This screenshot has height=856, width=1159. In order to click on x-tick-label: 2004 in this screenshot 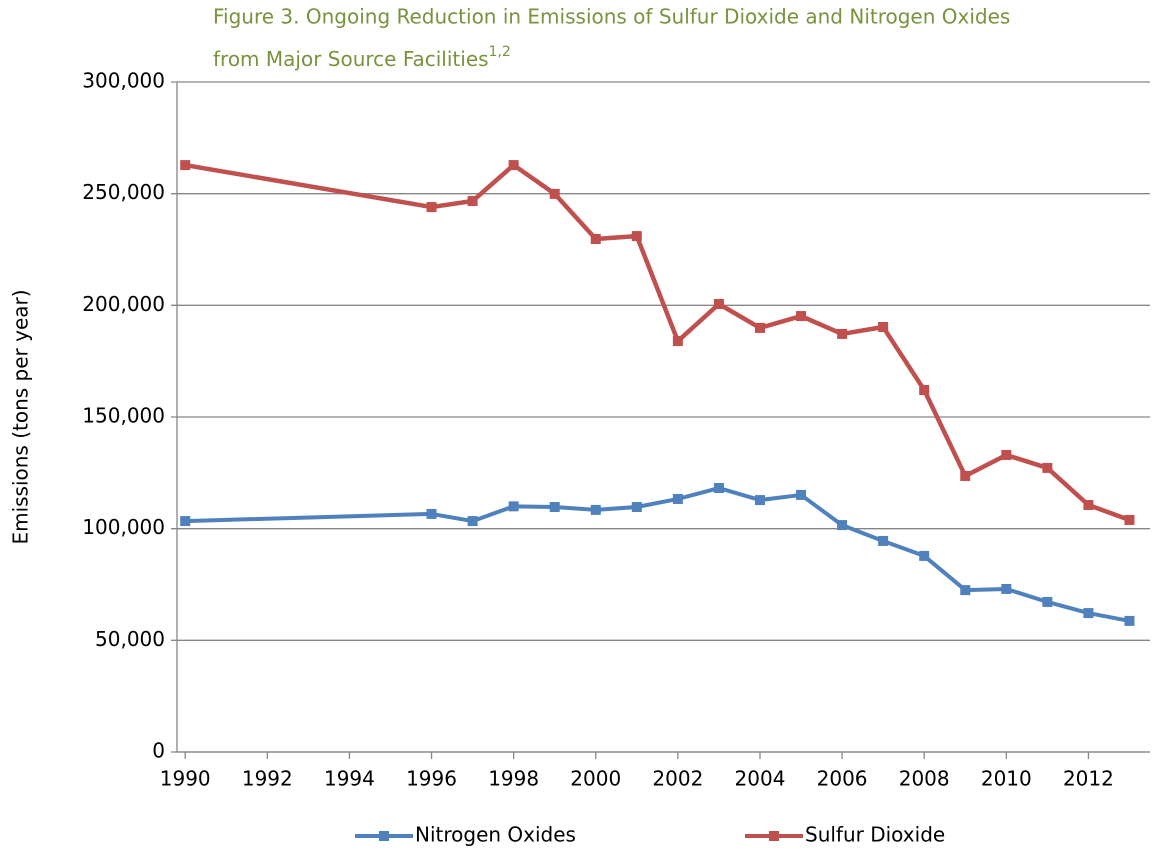, I will do `click(760, 779)`.